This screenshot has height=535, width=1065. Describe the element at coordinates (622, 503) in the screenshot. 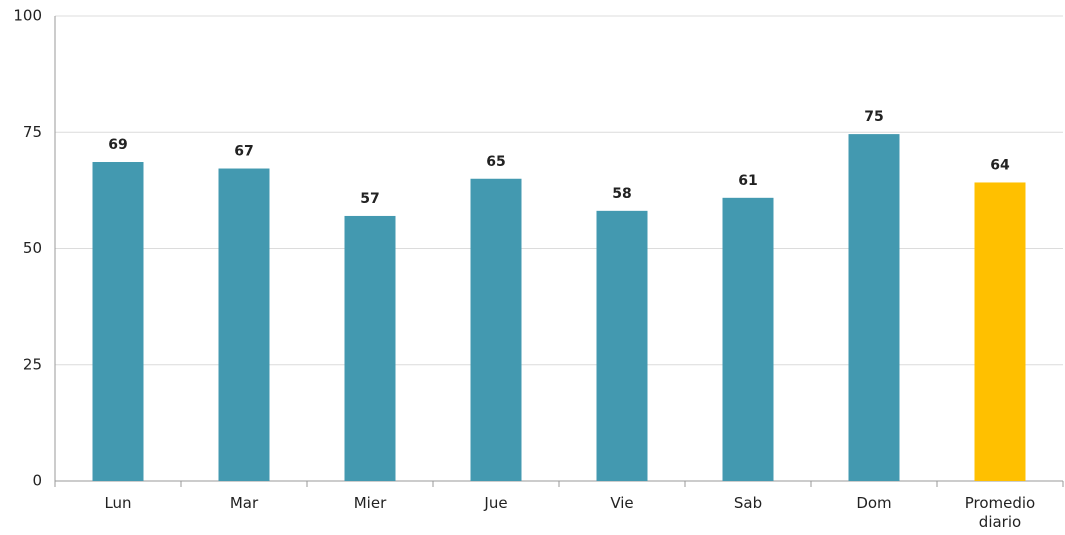

I see `x-tick-label: Vie` at that location.